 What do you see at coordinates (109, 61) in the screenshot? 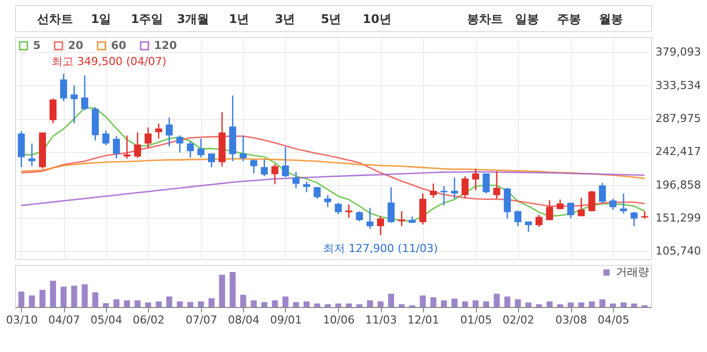
I see `annotation: 최고 349,500 (04/07)` at bounding box center [109, 61].